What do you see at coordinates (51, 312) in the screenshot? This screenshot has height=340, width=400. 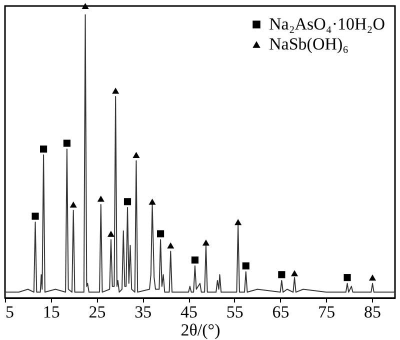 I see `x-tick-label: 15` at bounding box center [51, 312].